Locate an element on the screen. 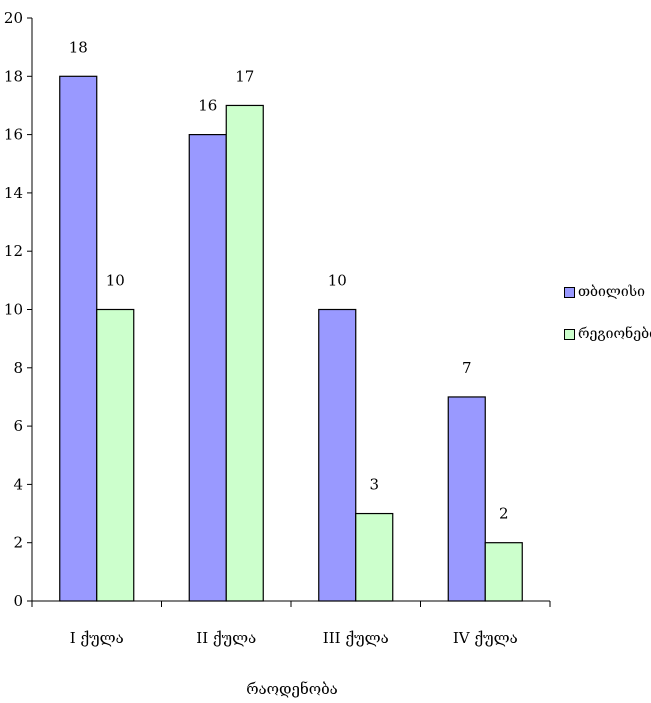 The width and height of the screenshot is (651, 703). data-label: 17 is located at coordinates (244, 76).